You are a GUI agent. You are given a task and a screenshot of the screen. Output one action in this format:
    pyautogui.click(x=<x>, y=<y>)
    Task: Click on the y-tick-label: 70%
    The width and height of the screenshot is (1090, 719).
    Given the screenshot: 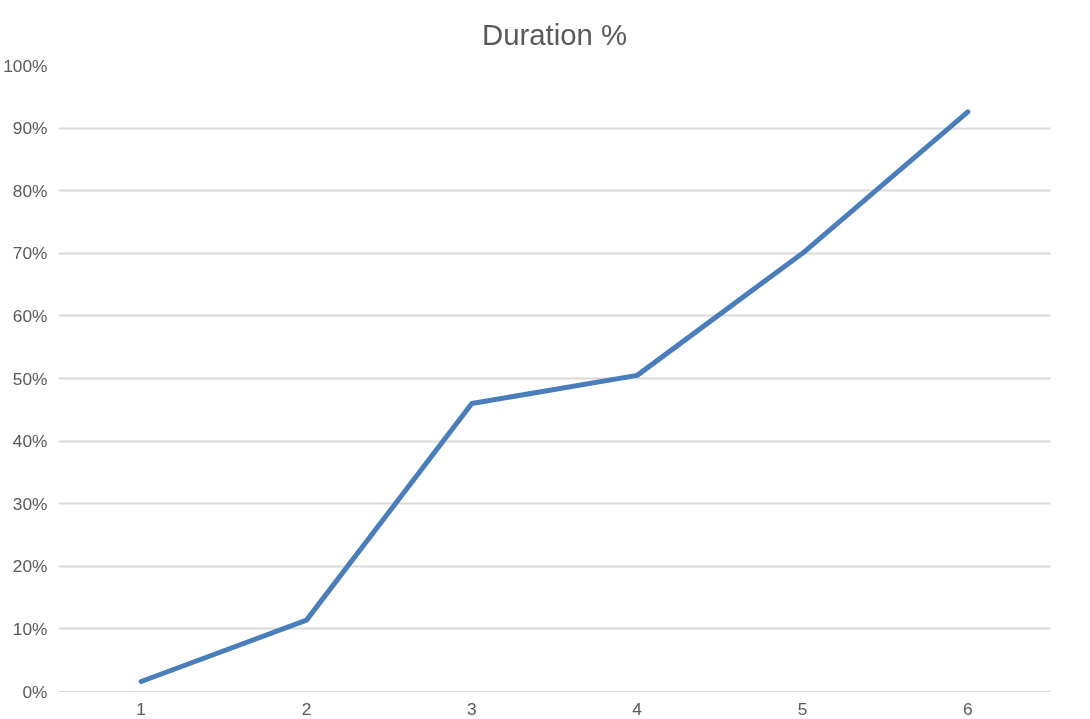 What is the action you would take?
    pyautogui.click(x=30, y=253)
    